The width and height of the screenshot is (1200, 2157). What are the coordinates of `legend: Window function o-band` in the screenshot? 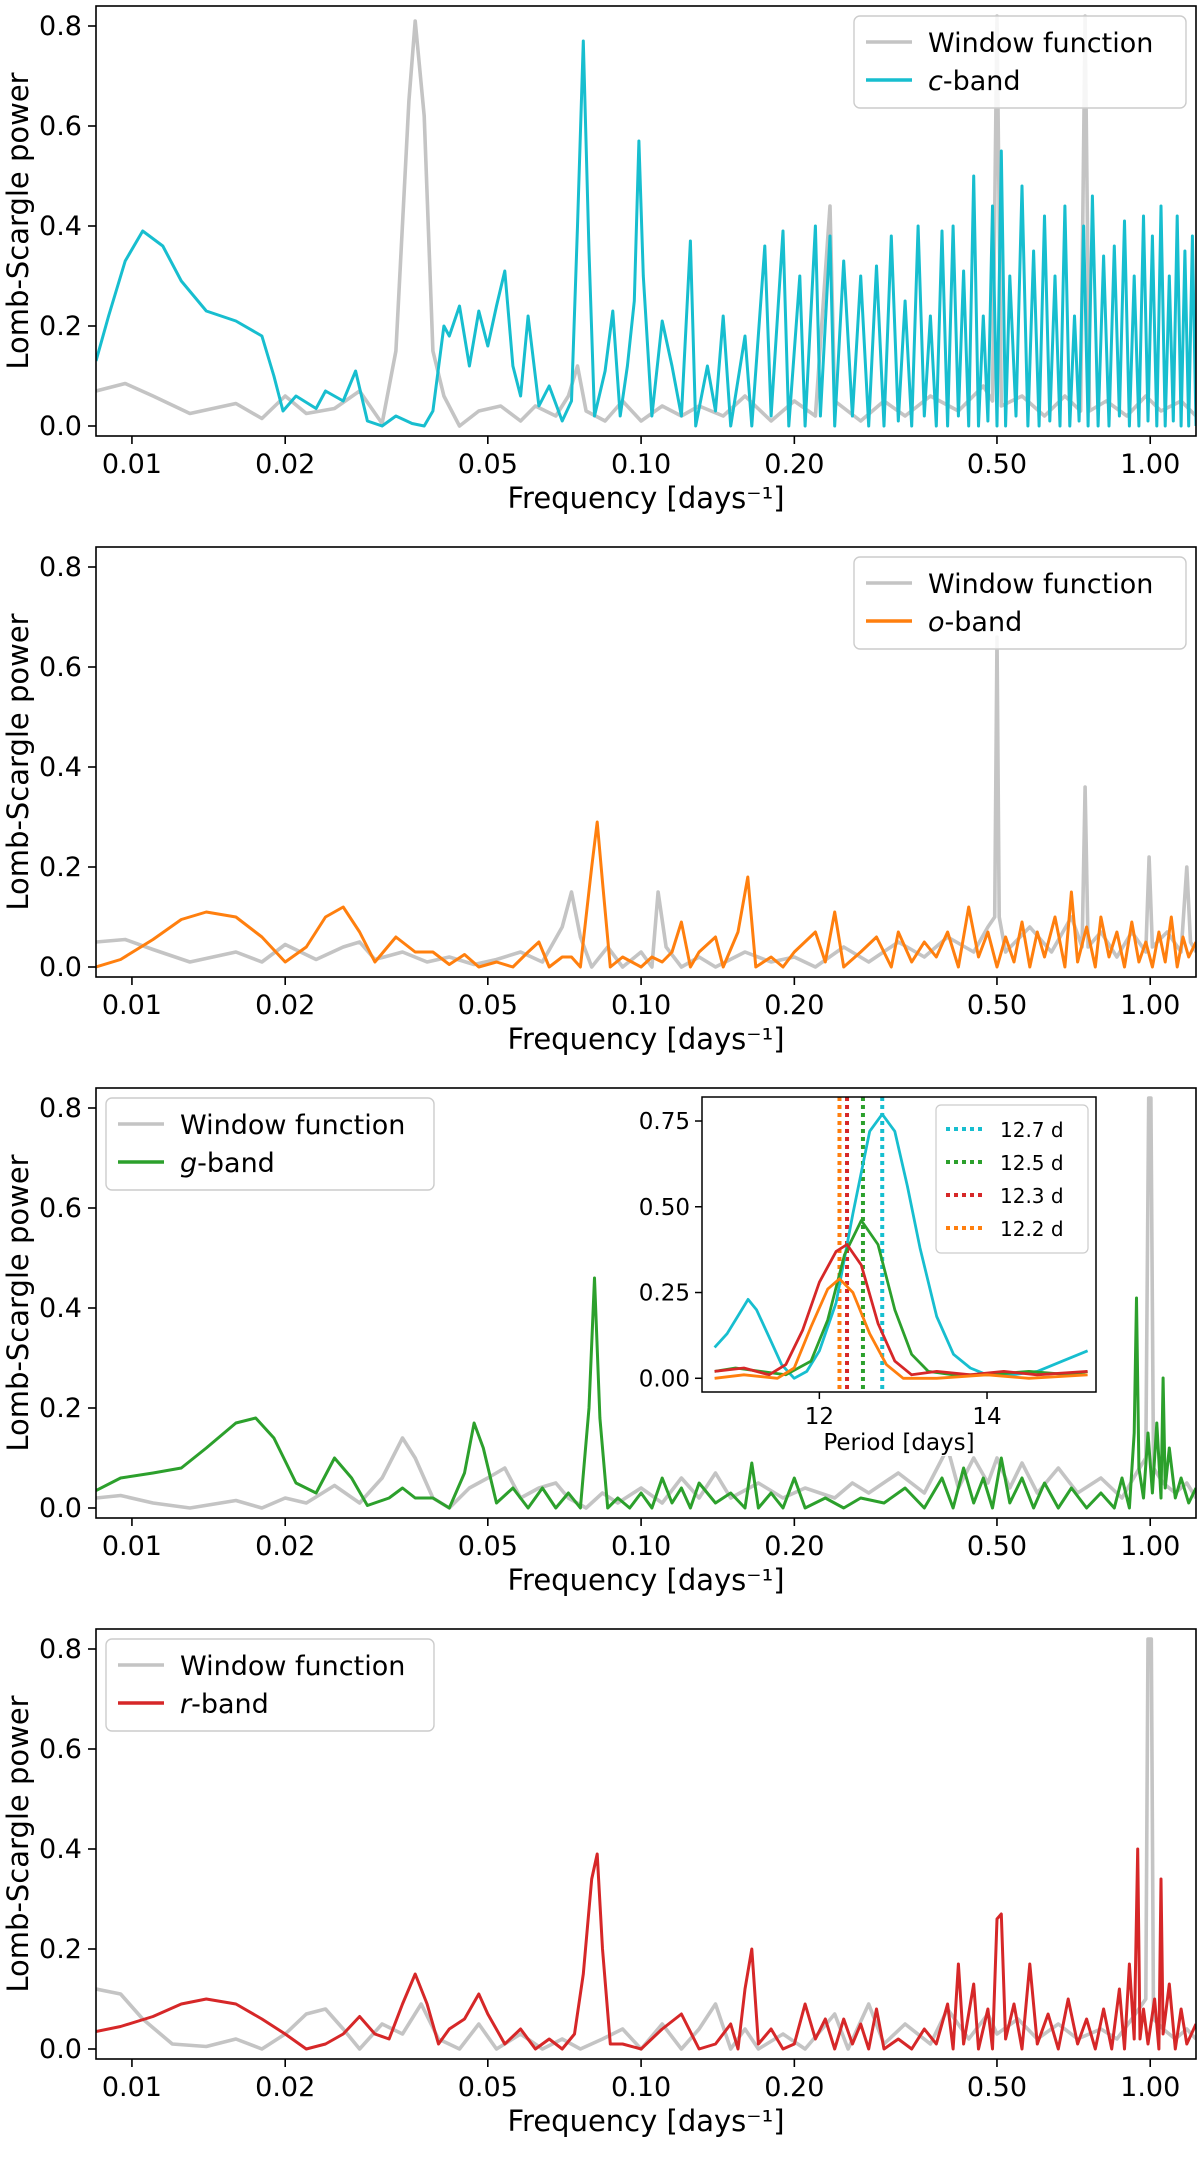 It's located at (1020, 603).